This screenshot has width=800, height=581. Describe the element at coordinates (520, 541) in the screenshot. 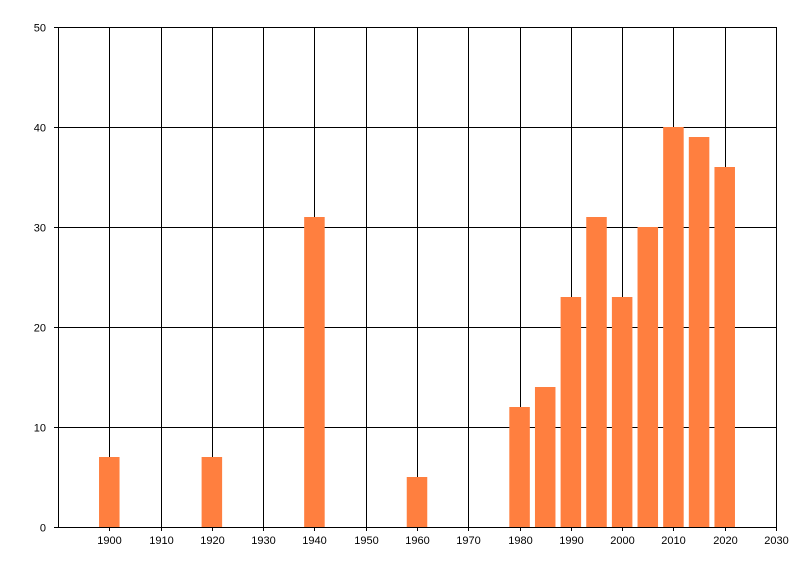

I see `x-tick-label: 1980` at that location.